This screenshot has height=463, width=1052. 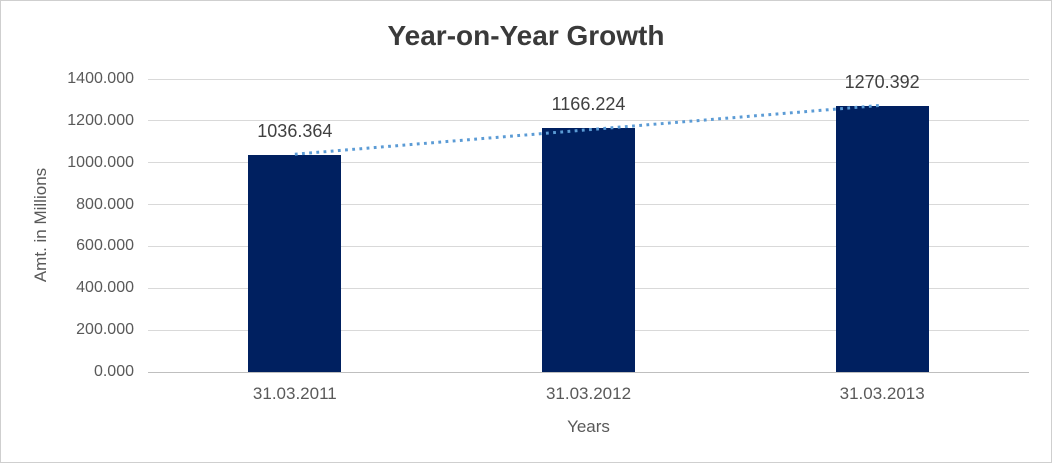 I want to click on x-axis-line, so click(x=588, y=372).